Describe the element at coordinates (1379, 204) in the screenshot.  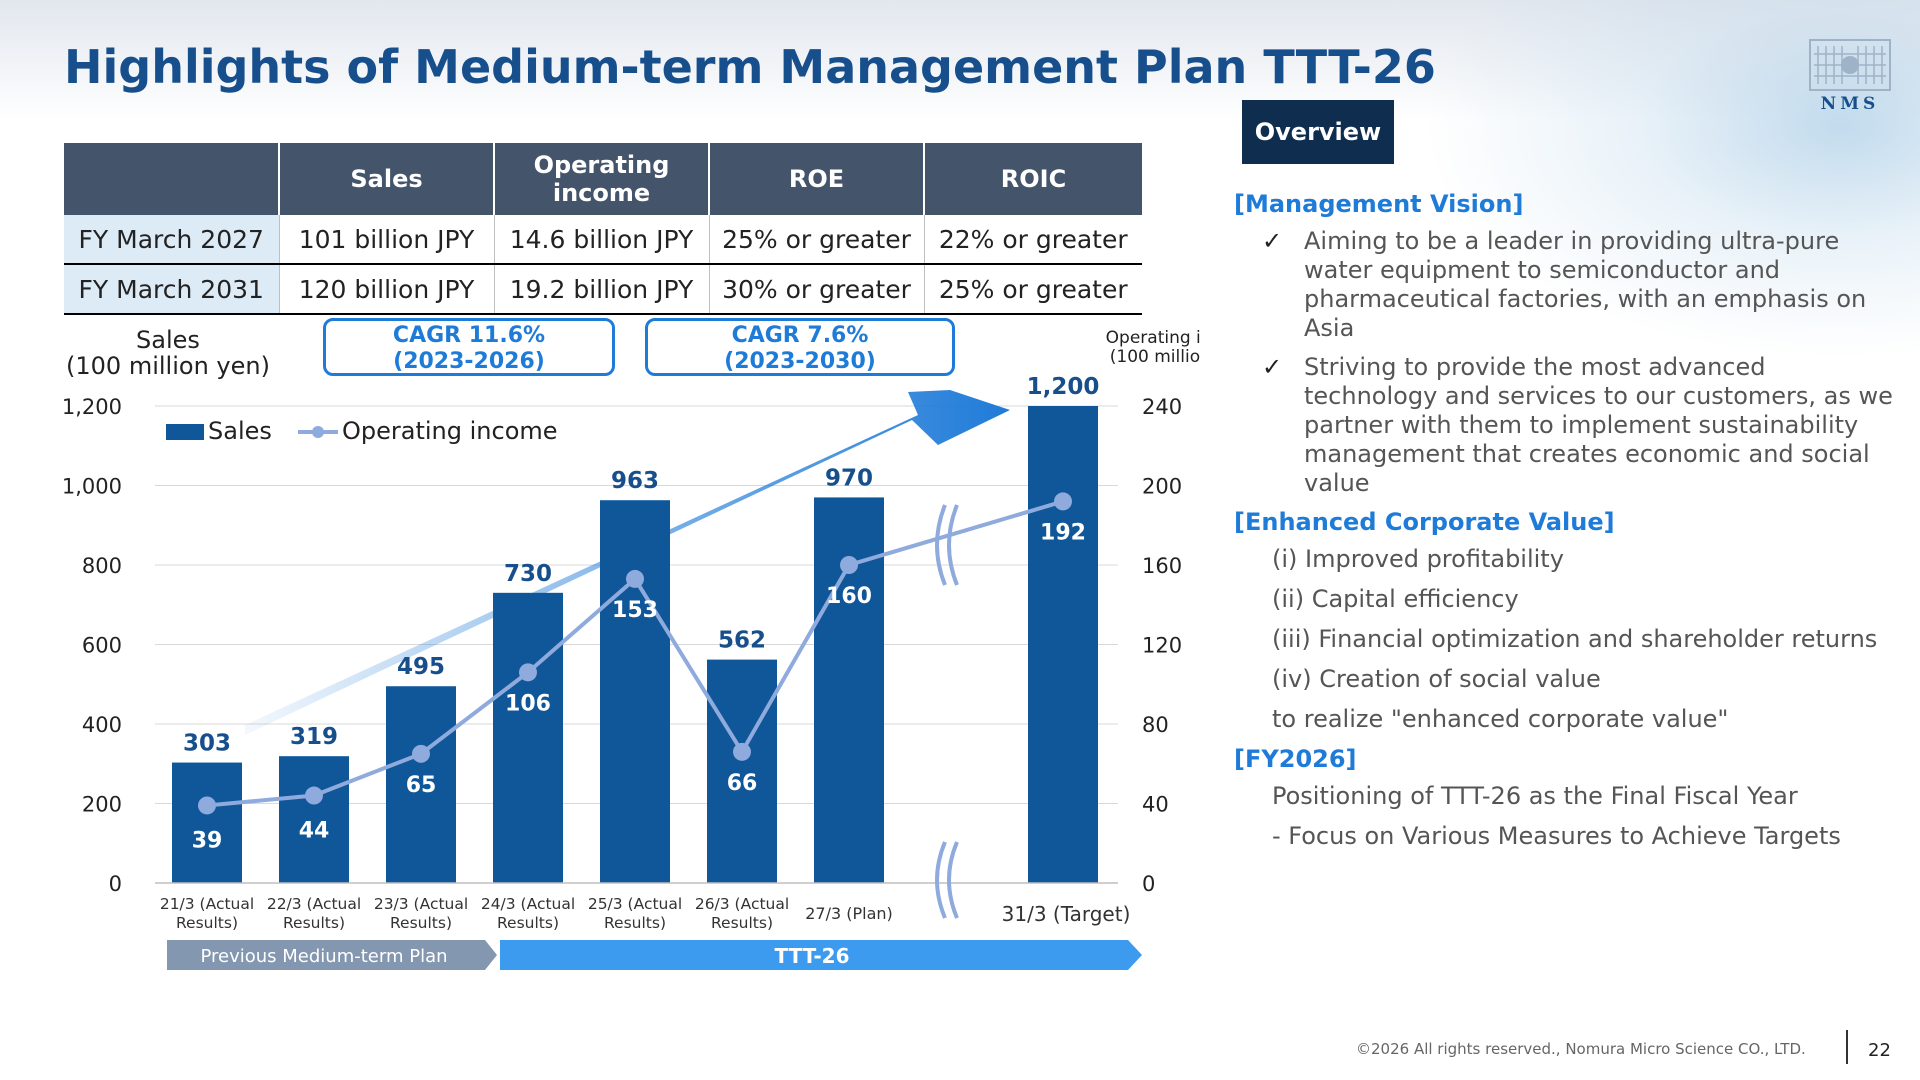
I see `management-vision-heading: [Management Vision]` at that location.